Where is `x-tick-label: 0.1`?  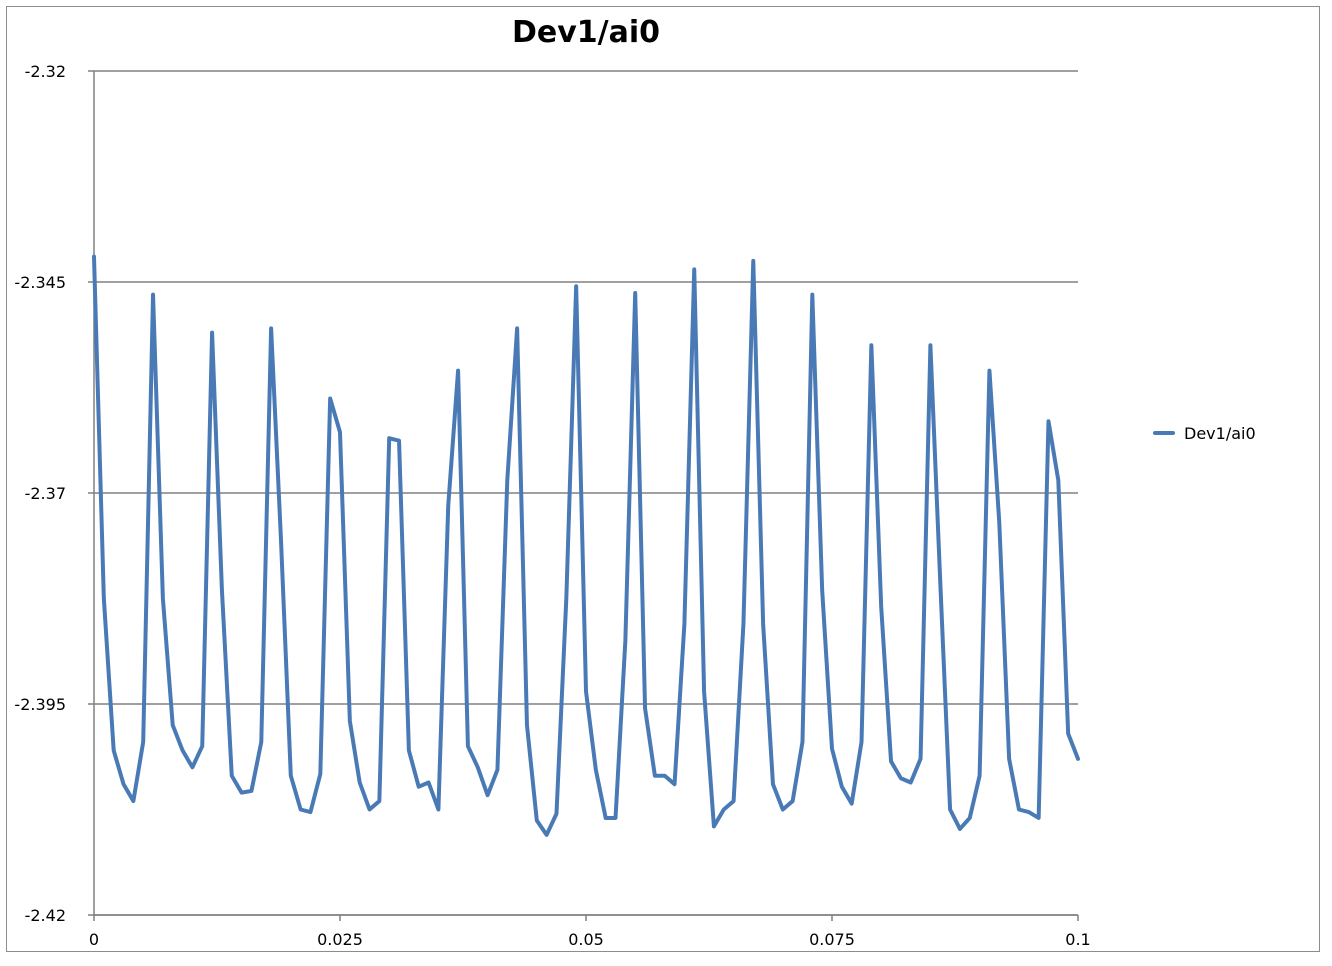
x-tick-label: 0.1 is located at coordinates (1077, 939).